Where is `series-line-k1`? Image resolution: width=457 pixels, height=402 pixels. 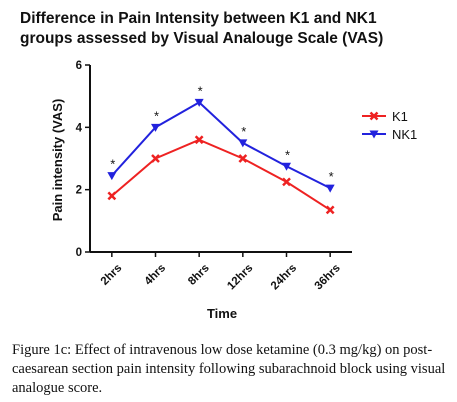 series-line-k1 is located at coordinates (221, 174).